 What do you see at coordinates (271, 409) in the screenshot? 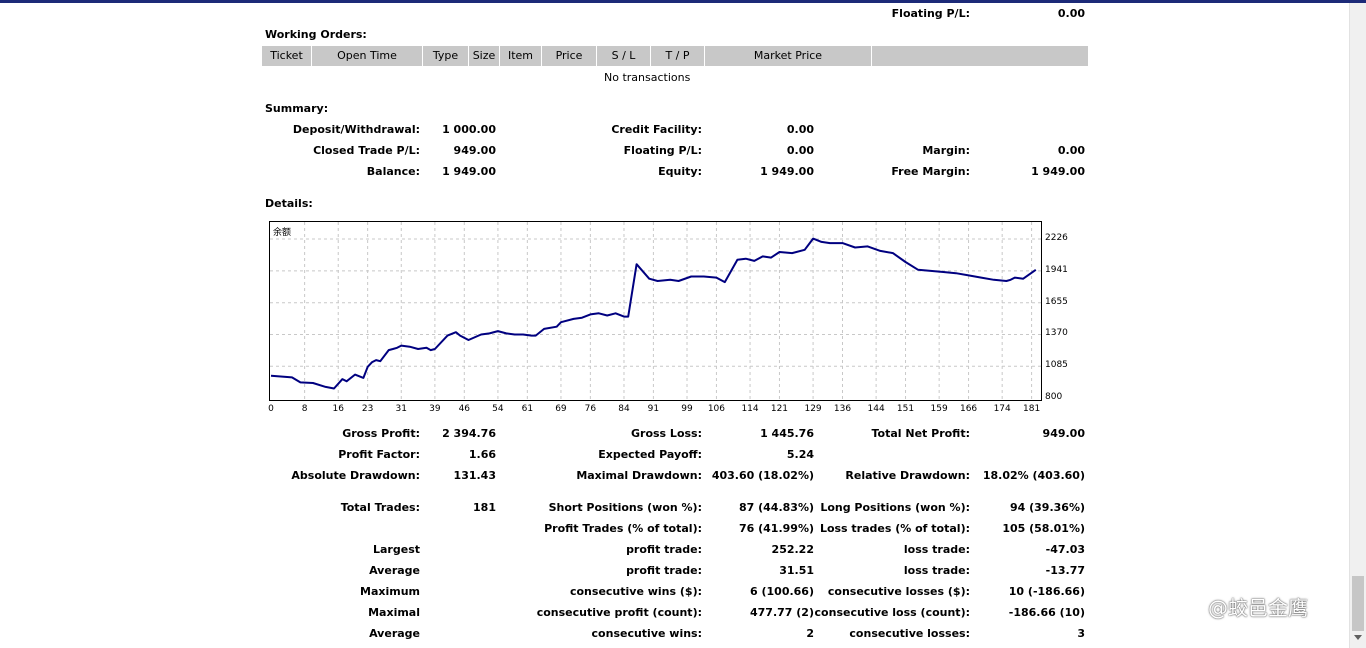
I see `x-tick-label: 0` at bounding box center [271, 409].